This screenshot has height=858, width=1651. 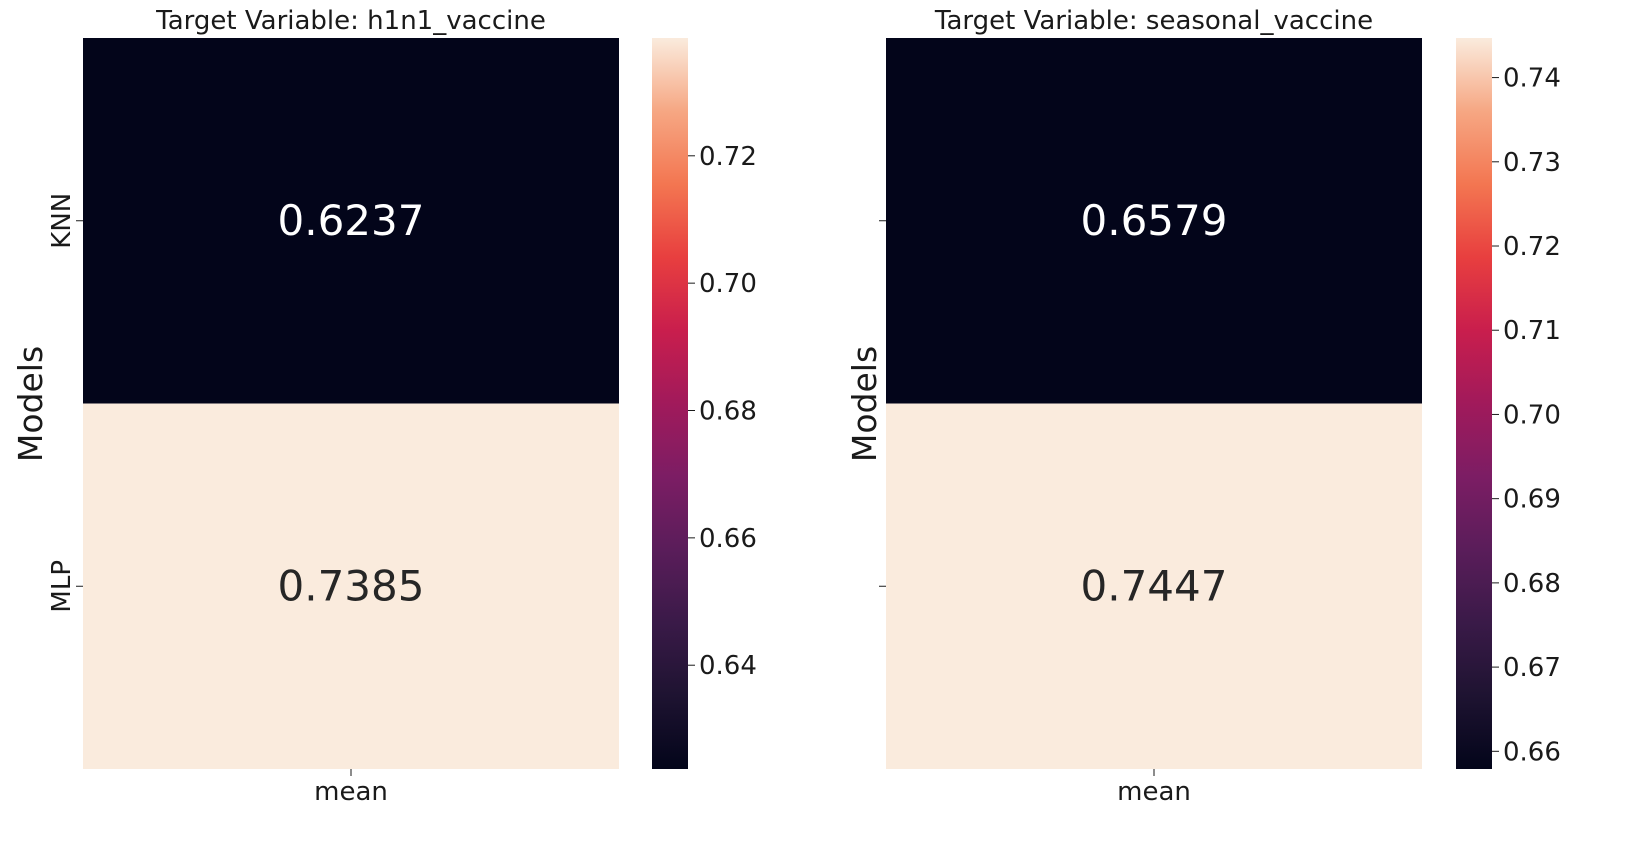 I want to click on y-tick-label: KNN, so click(x=62, y=221).